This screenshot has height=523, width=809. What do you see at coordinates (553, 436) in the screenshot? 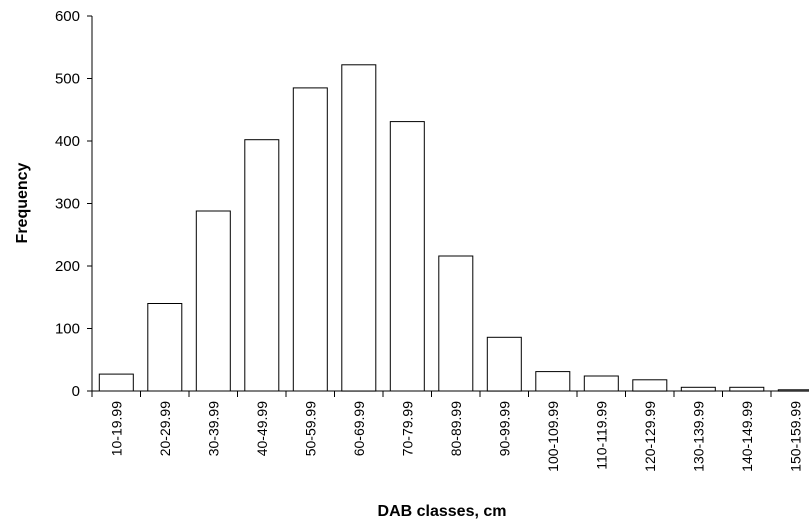
I see `x-tick-label-100-109.99: 100-109.99` at bounding box center [553, 436].